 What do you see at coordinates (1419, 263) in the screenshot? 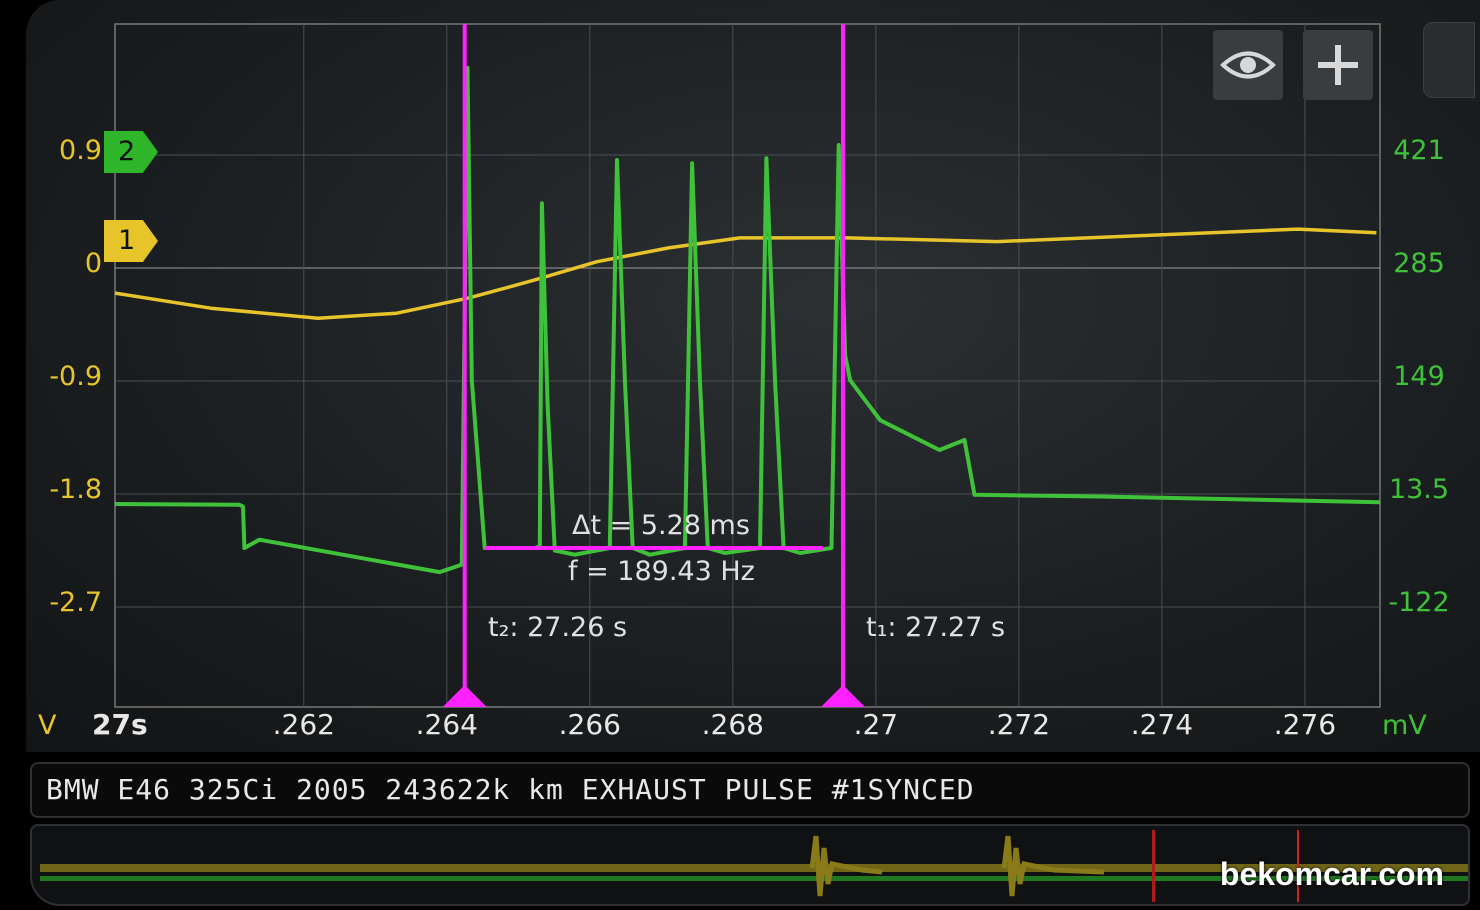
I see `right-y-tick-label: 285` at bounding box center [1419, 263].